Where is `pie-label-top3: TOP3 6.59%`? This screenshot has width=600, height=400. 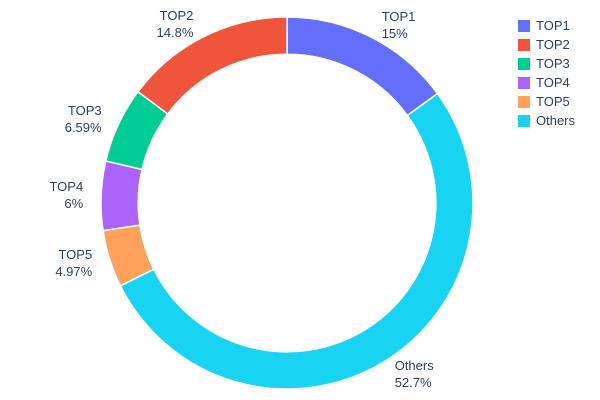 pie-label-top3: TOP3 6.59% is located at coordinates (83, 119).